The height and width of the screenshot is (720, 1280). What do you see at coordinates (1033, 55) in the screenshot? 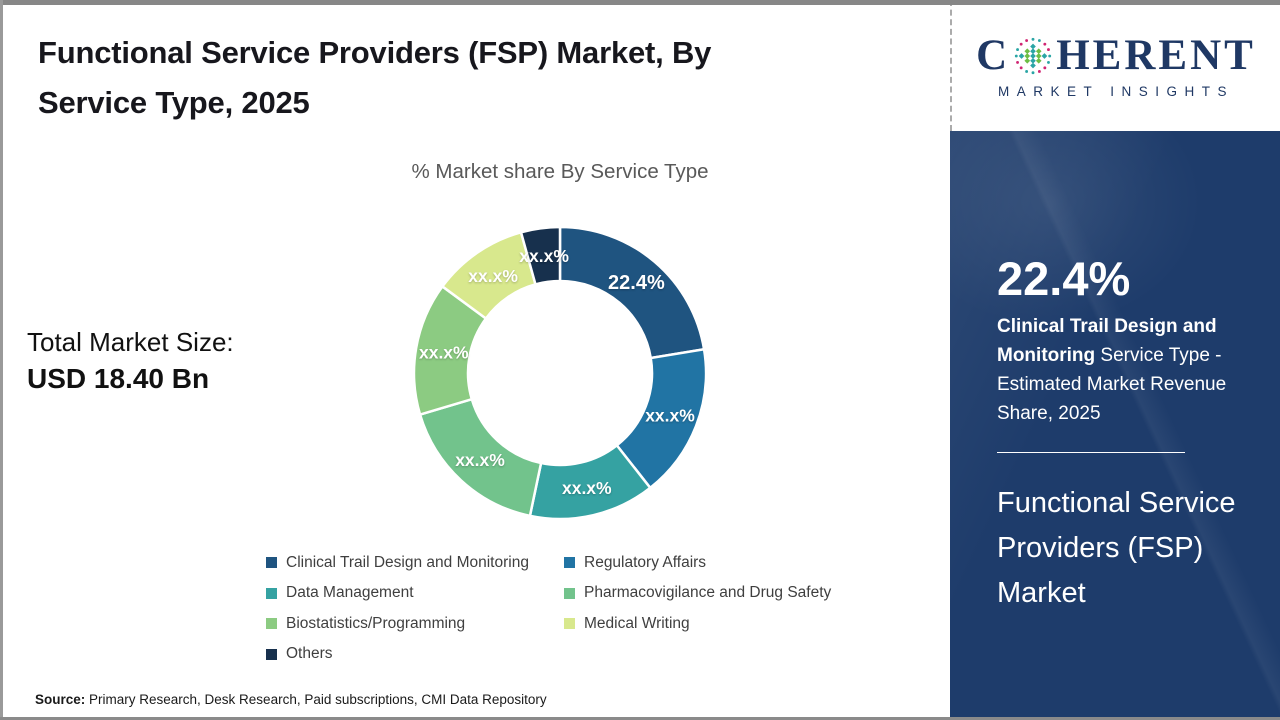
I see `globe-icon` at bounding box center [1033, 55].